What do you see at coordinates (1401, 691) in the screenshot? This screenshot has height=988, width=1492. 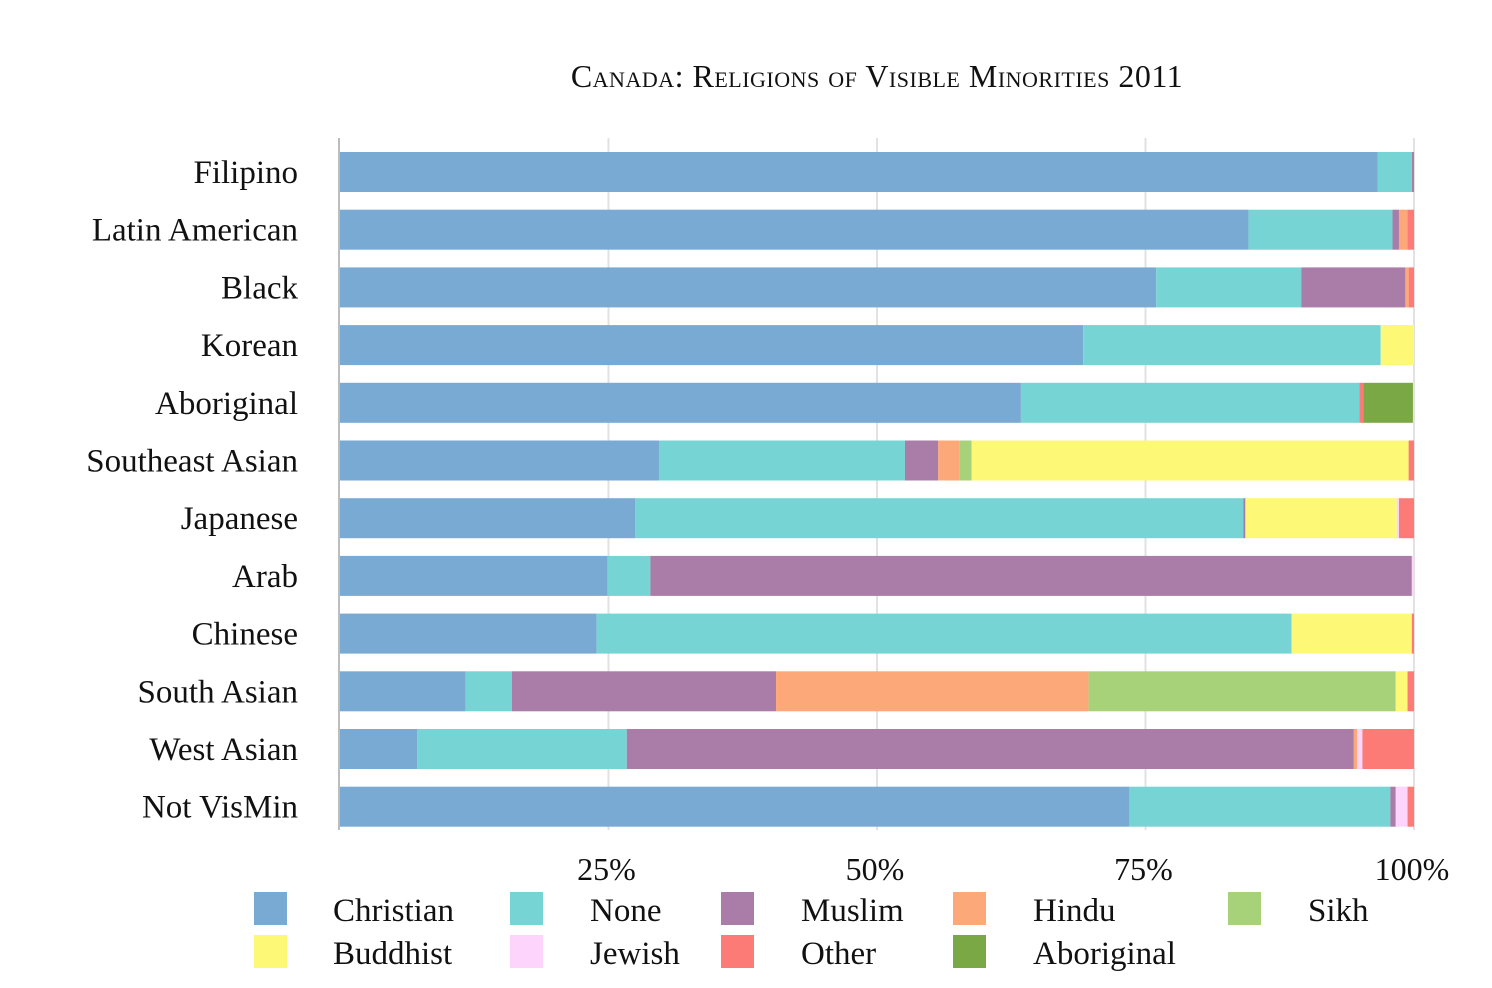 I see `bar-south-asian-buddhist` at bounding box center [1401, 691].